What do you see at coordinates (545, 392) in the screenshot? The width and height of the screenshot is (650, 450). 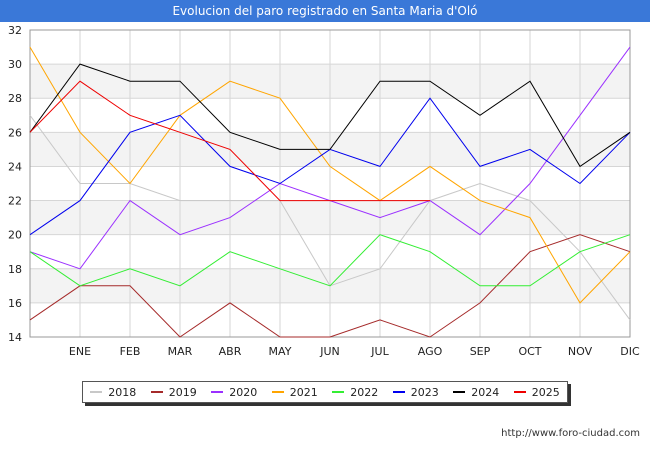 I see `legend-label: 2025` at bounding box center [545, 392].